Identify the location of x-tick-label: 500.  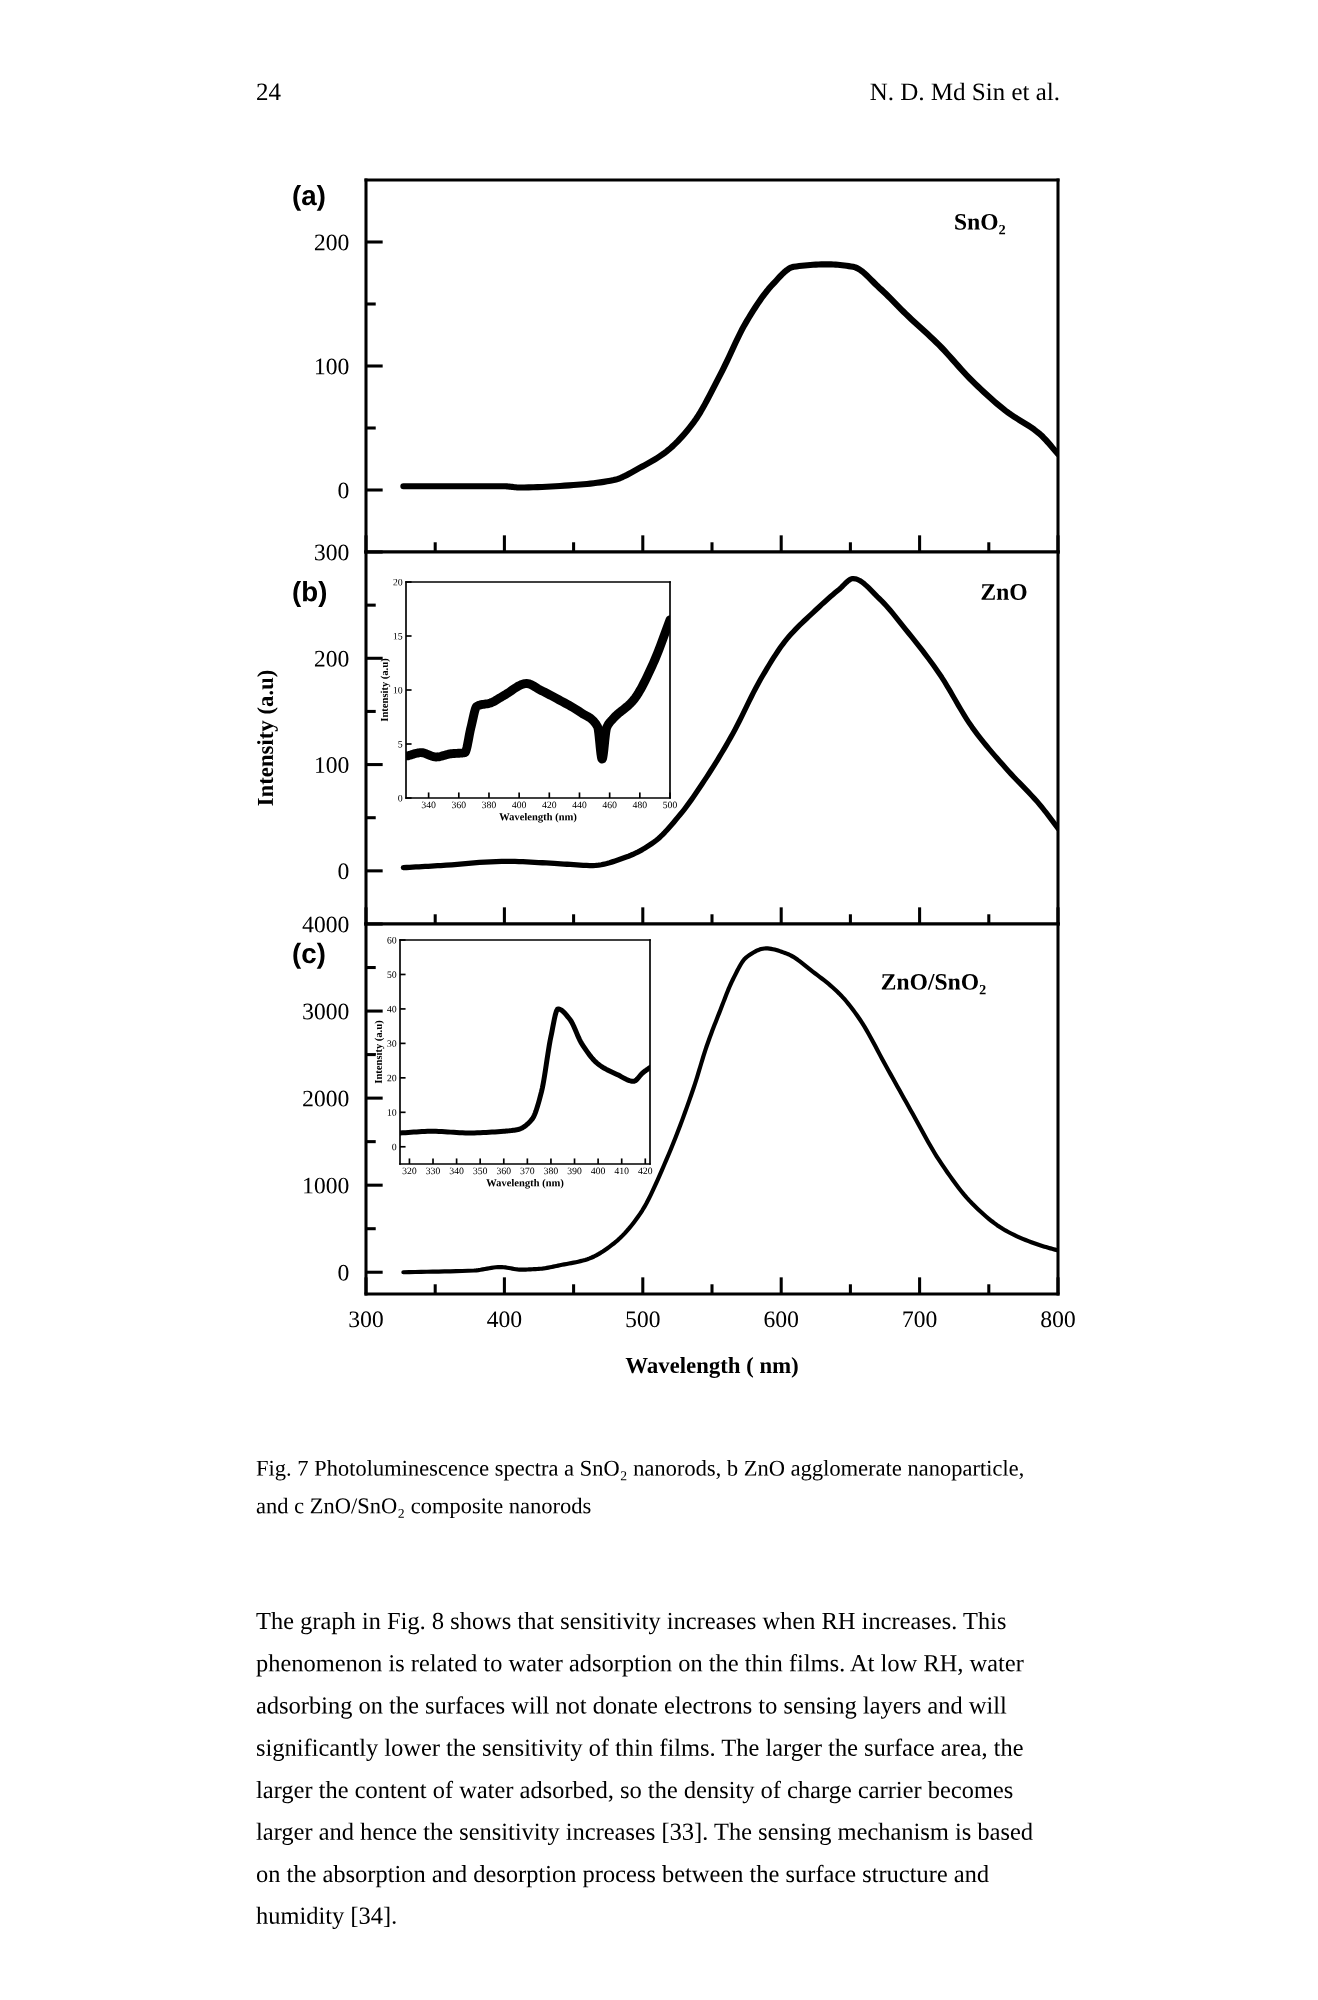
(643, 1319).